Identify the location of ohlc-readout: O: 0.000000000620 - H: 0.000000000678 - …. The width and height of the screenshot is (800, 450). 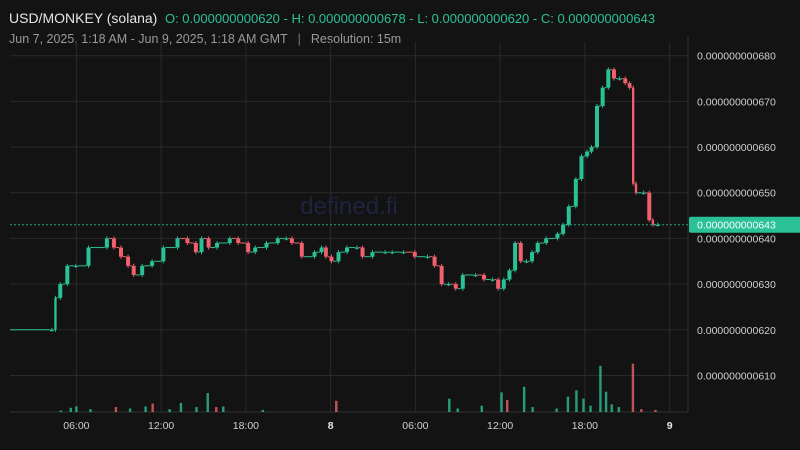
(410, 18).